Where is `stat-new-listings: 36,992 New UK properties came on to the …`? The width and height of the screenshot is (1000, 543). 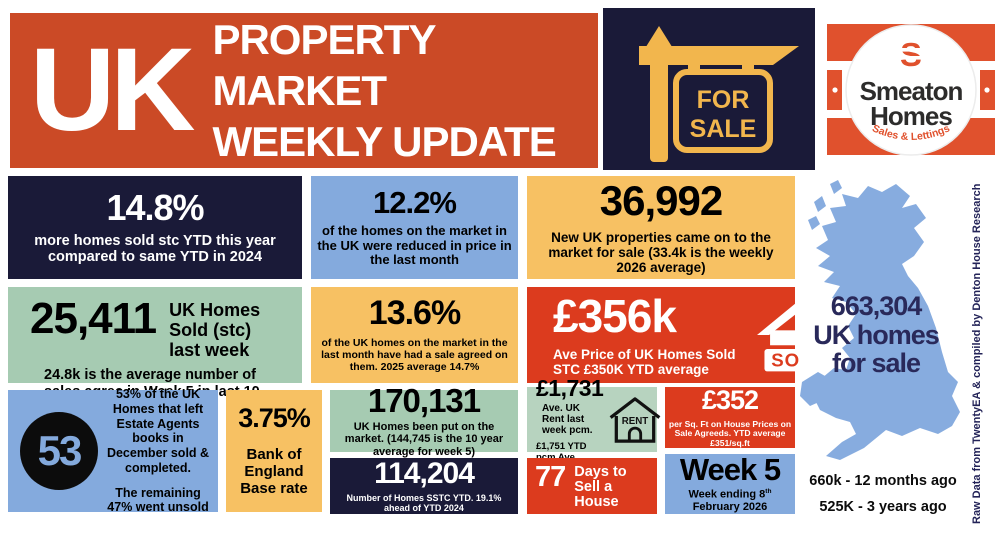
stat-new-listings: 36,992 New UK properties came on to the … is located at coordinates (661, 227).